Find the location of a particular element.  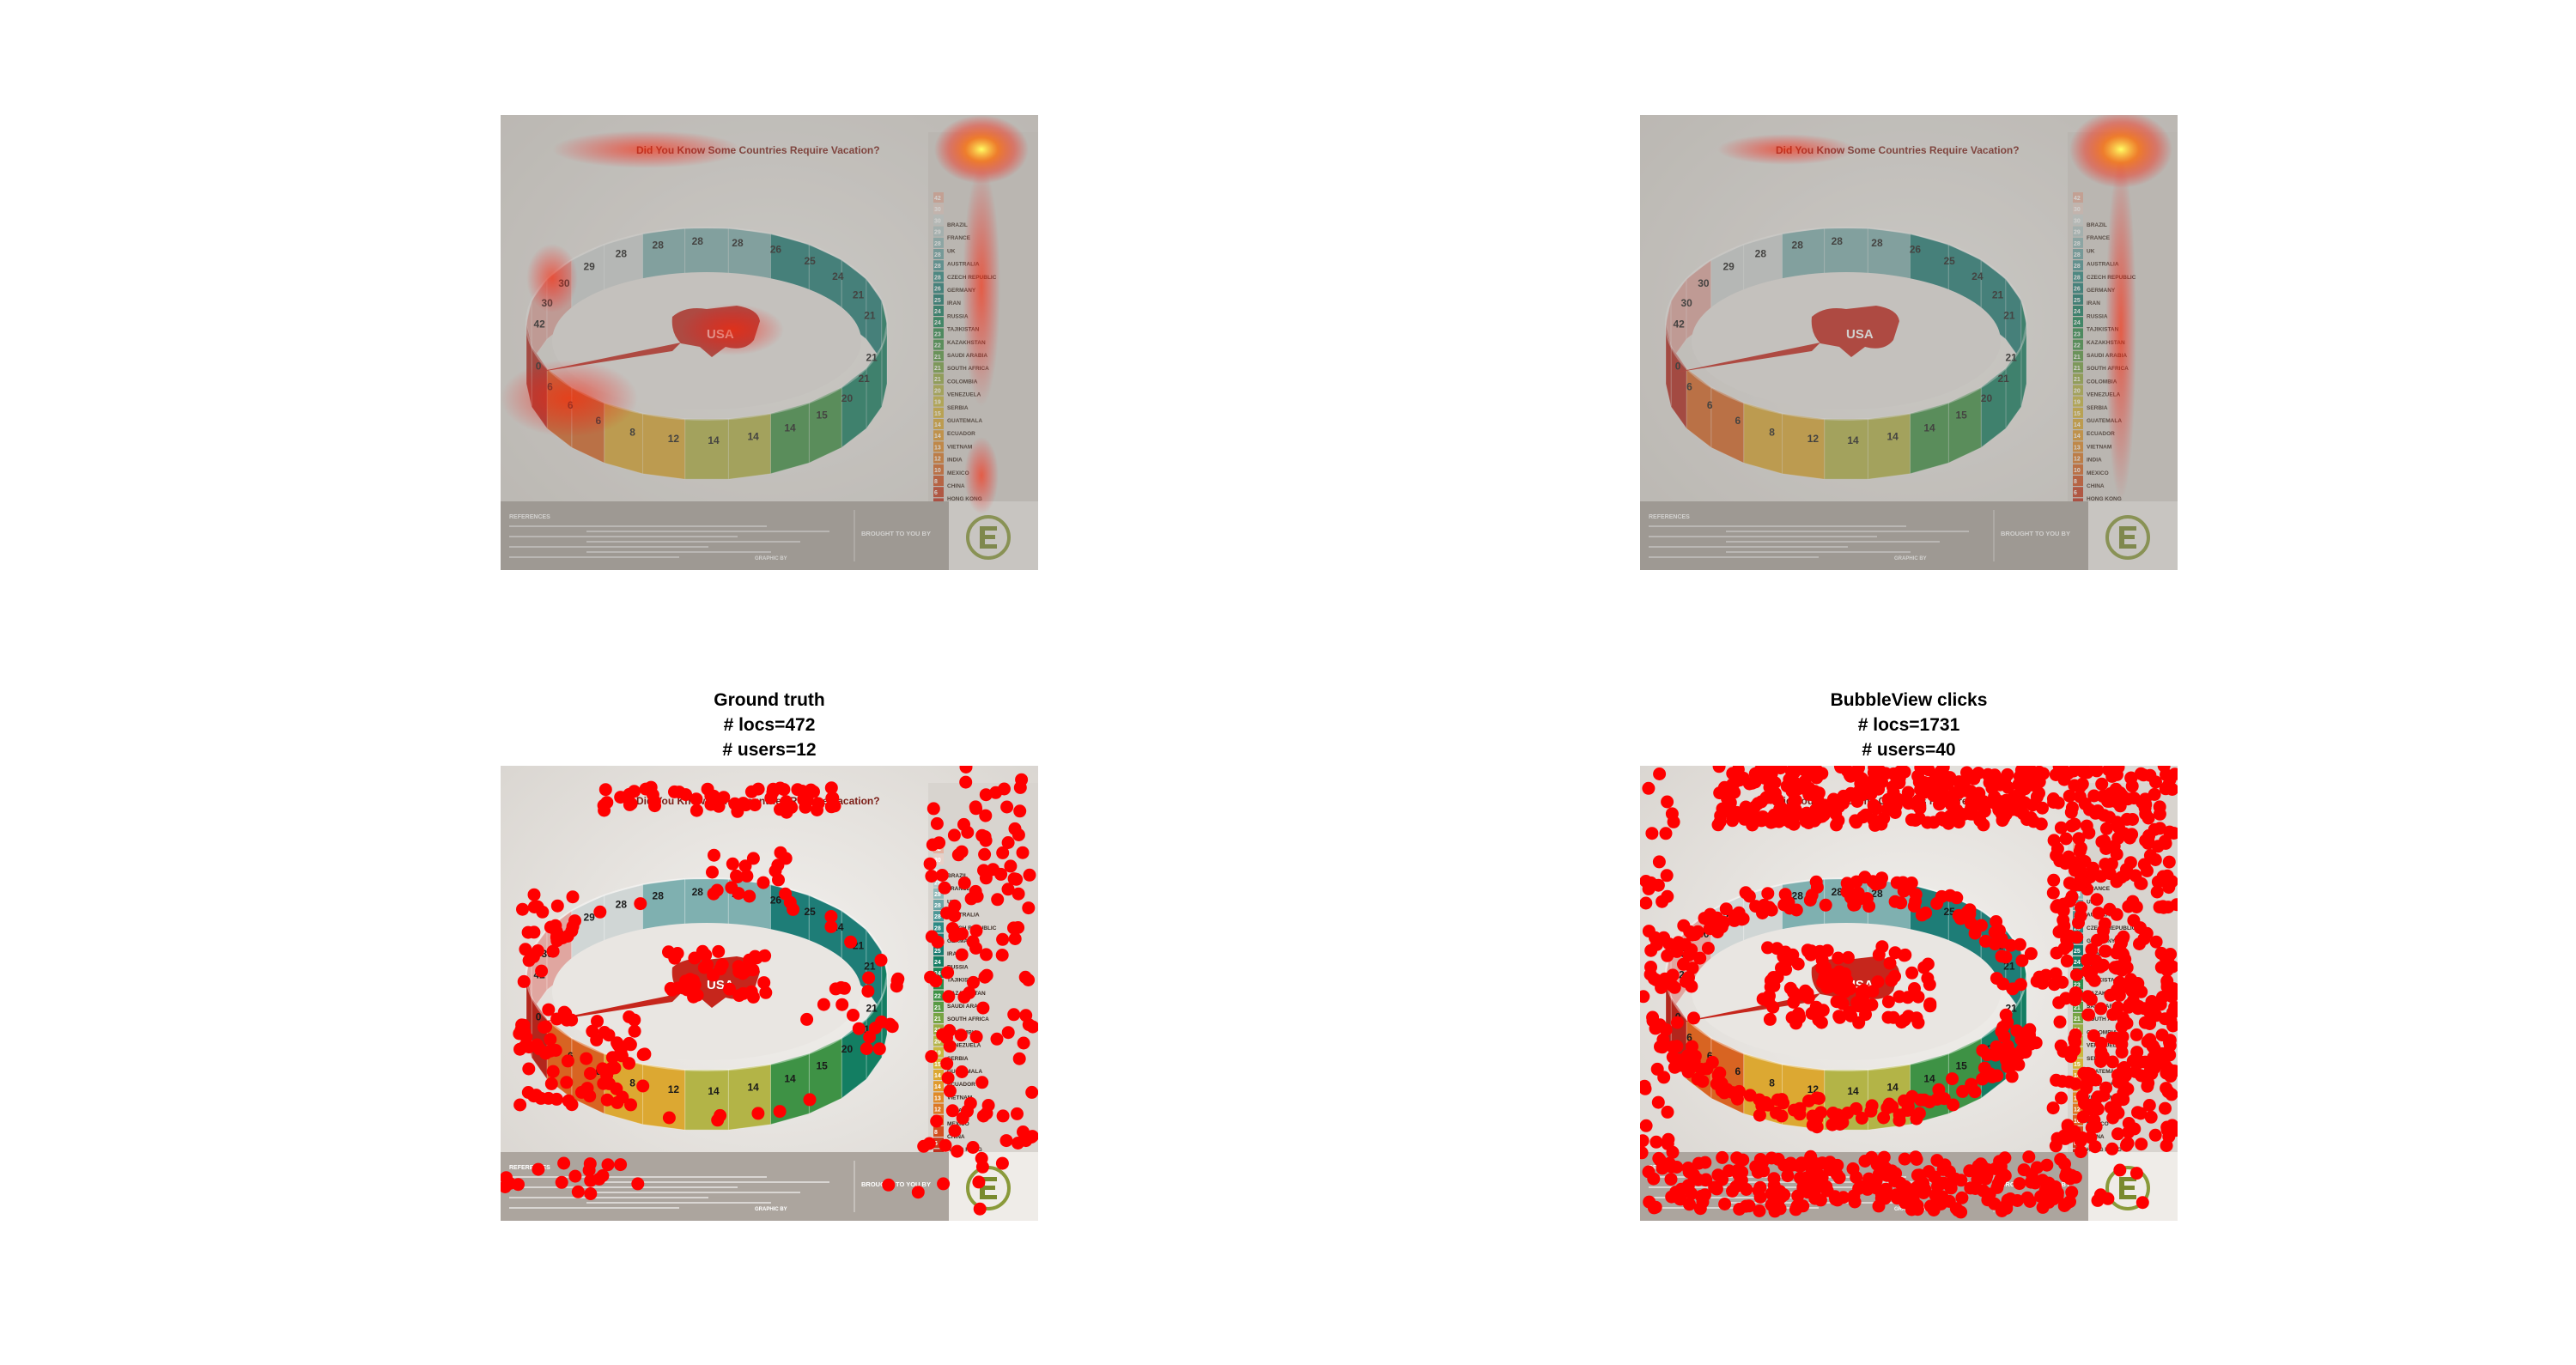

legend-country: AUSTRALIA is located at coordinates (963, 916).